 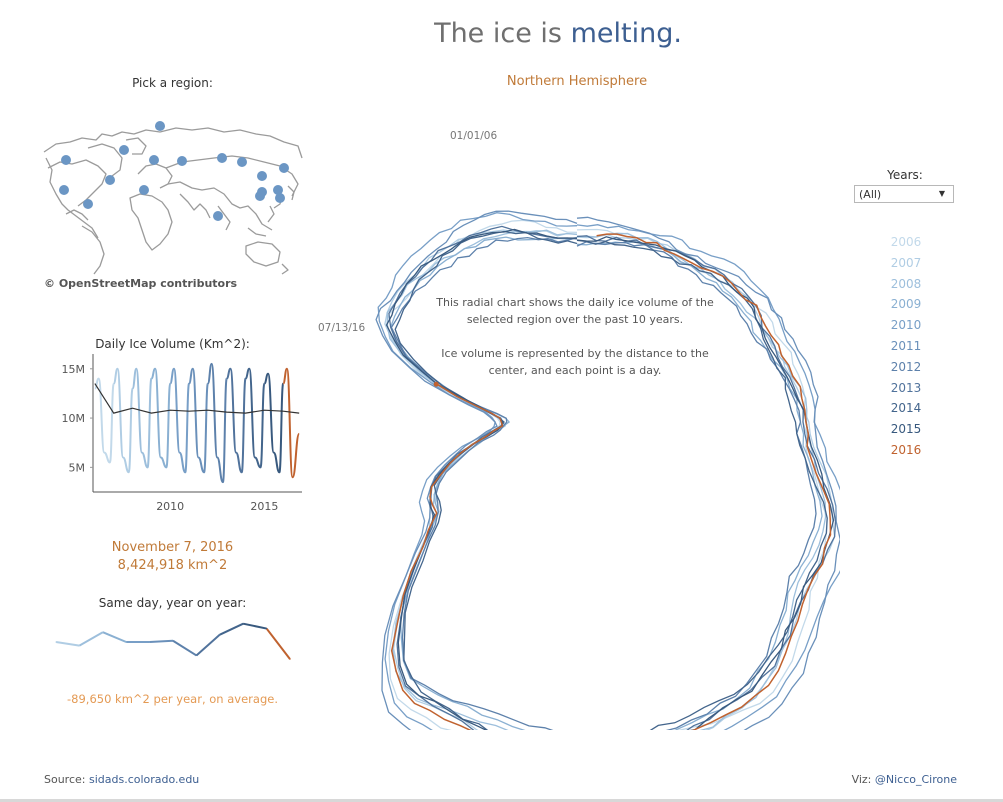 I want to click on map-attribution: © OpenStreetMap contributors, so click(x=141, y=283).